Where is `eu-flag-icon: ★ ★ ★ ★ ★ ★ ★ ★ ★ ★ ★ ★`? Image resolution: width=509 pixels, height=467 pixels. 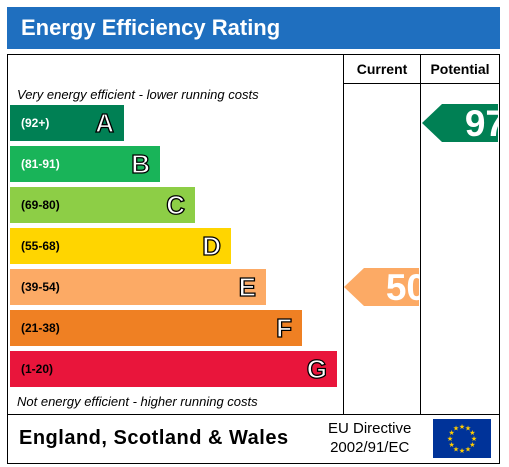 eu-flag-icon: ★ ★ ★ ★ ★ ★ ★ ★ ★ ★ ★ ★ is located at coordinates (462, 438).